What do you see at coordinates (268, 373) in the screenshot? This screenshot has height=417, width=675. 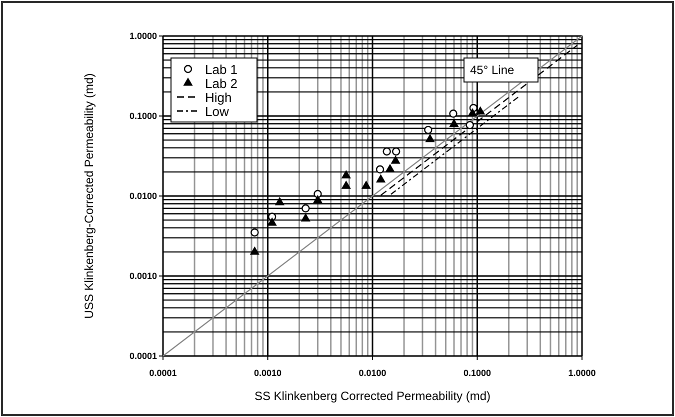 I see `x-tick-label: 0.0010` at bounding box center [268, 373].